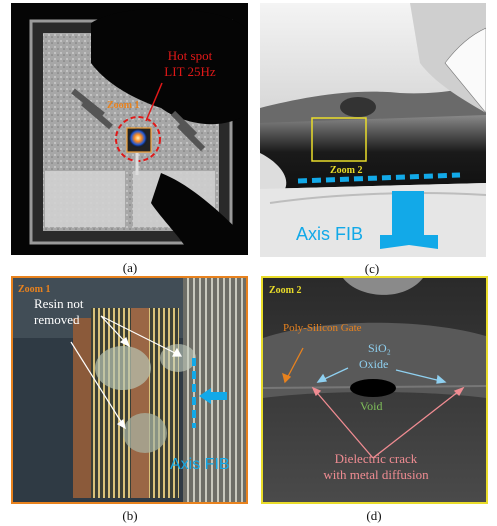 The width and height of the screenshot is (497, 526). What do you see at coordinates (123, 105) in the screenshot?
I see `zoom1-label-a: Zoom 1` at bounding box center [123, 105].